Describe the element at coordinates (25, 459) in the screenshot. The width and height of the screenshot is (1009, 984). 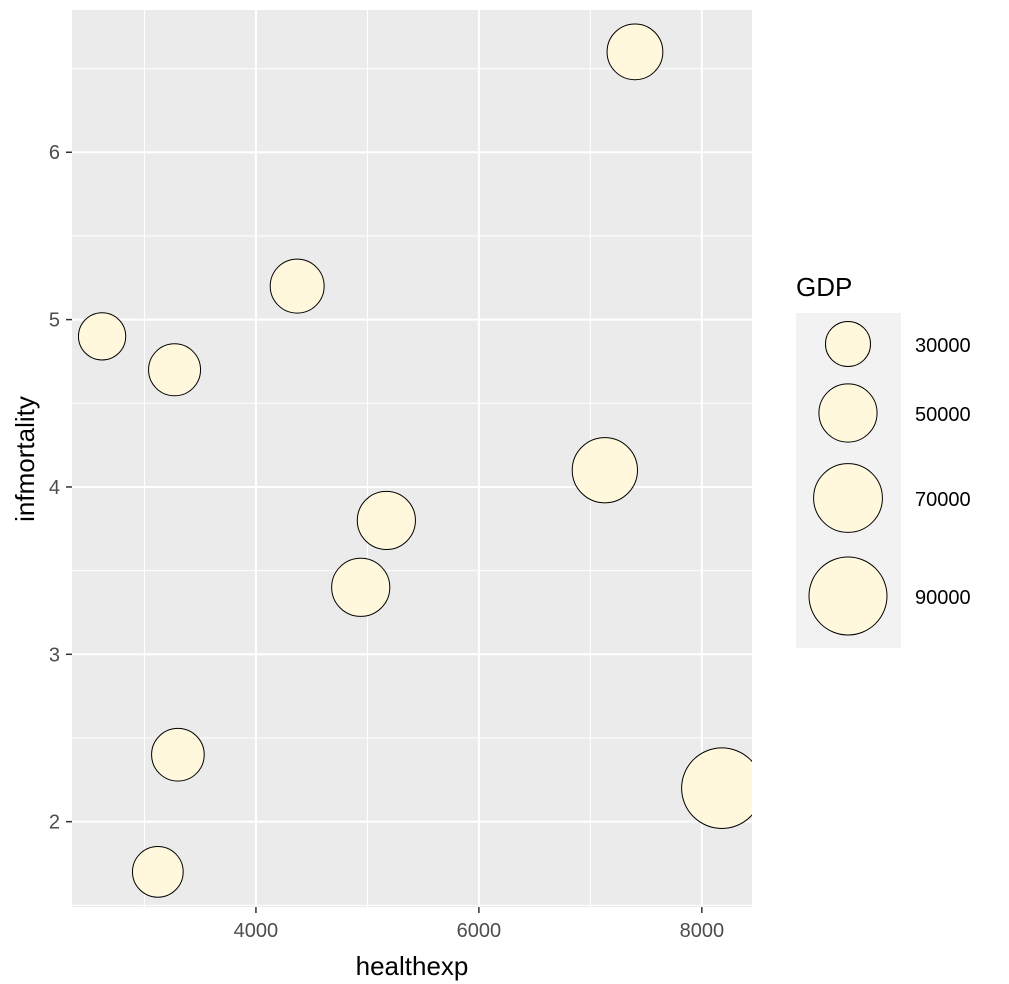
I see `y-axis-title: infmortality` at that location.